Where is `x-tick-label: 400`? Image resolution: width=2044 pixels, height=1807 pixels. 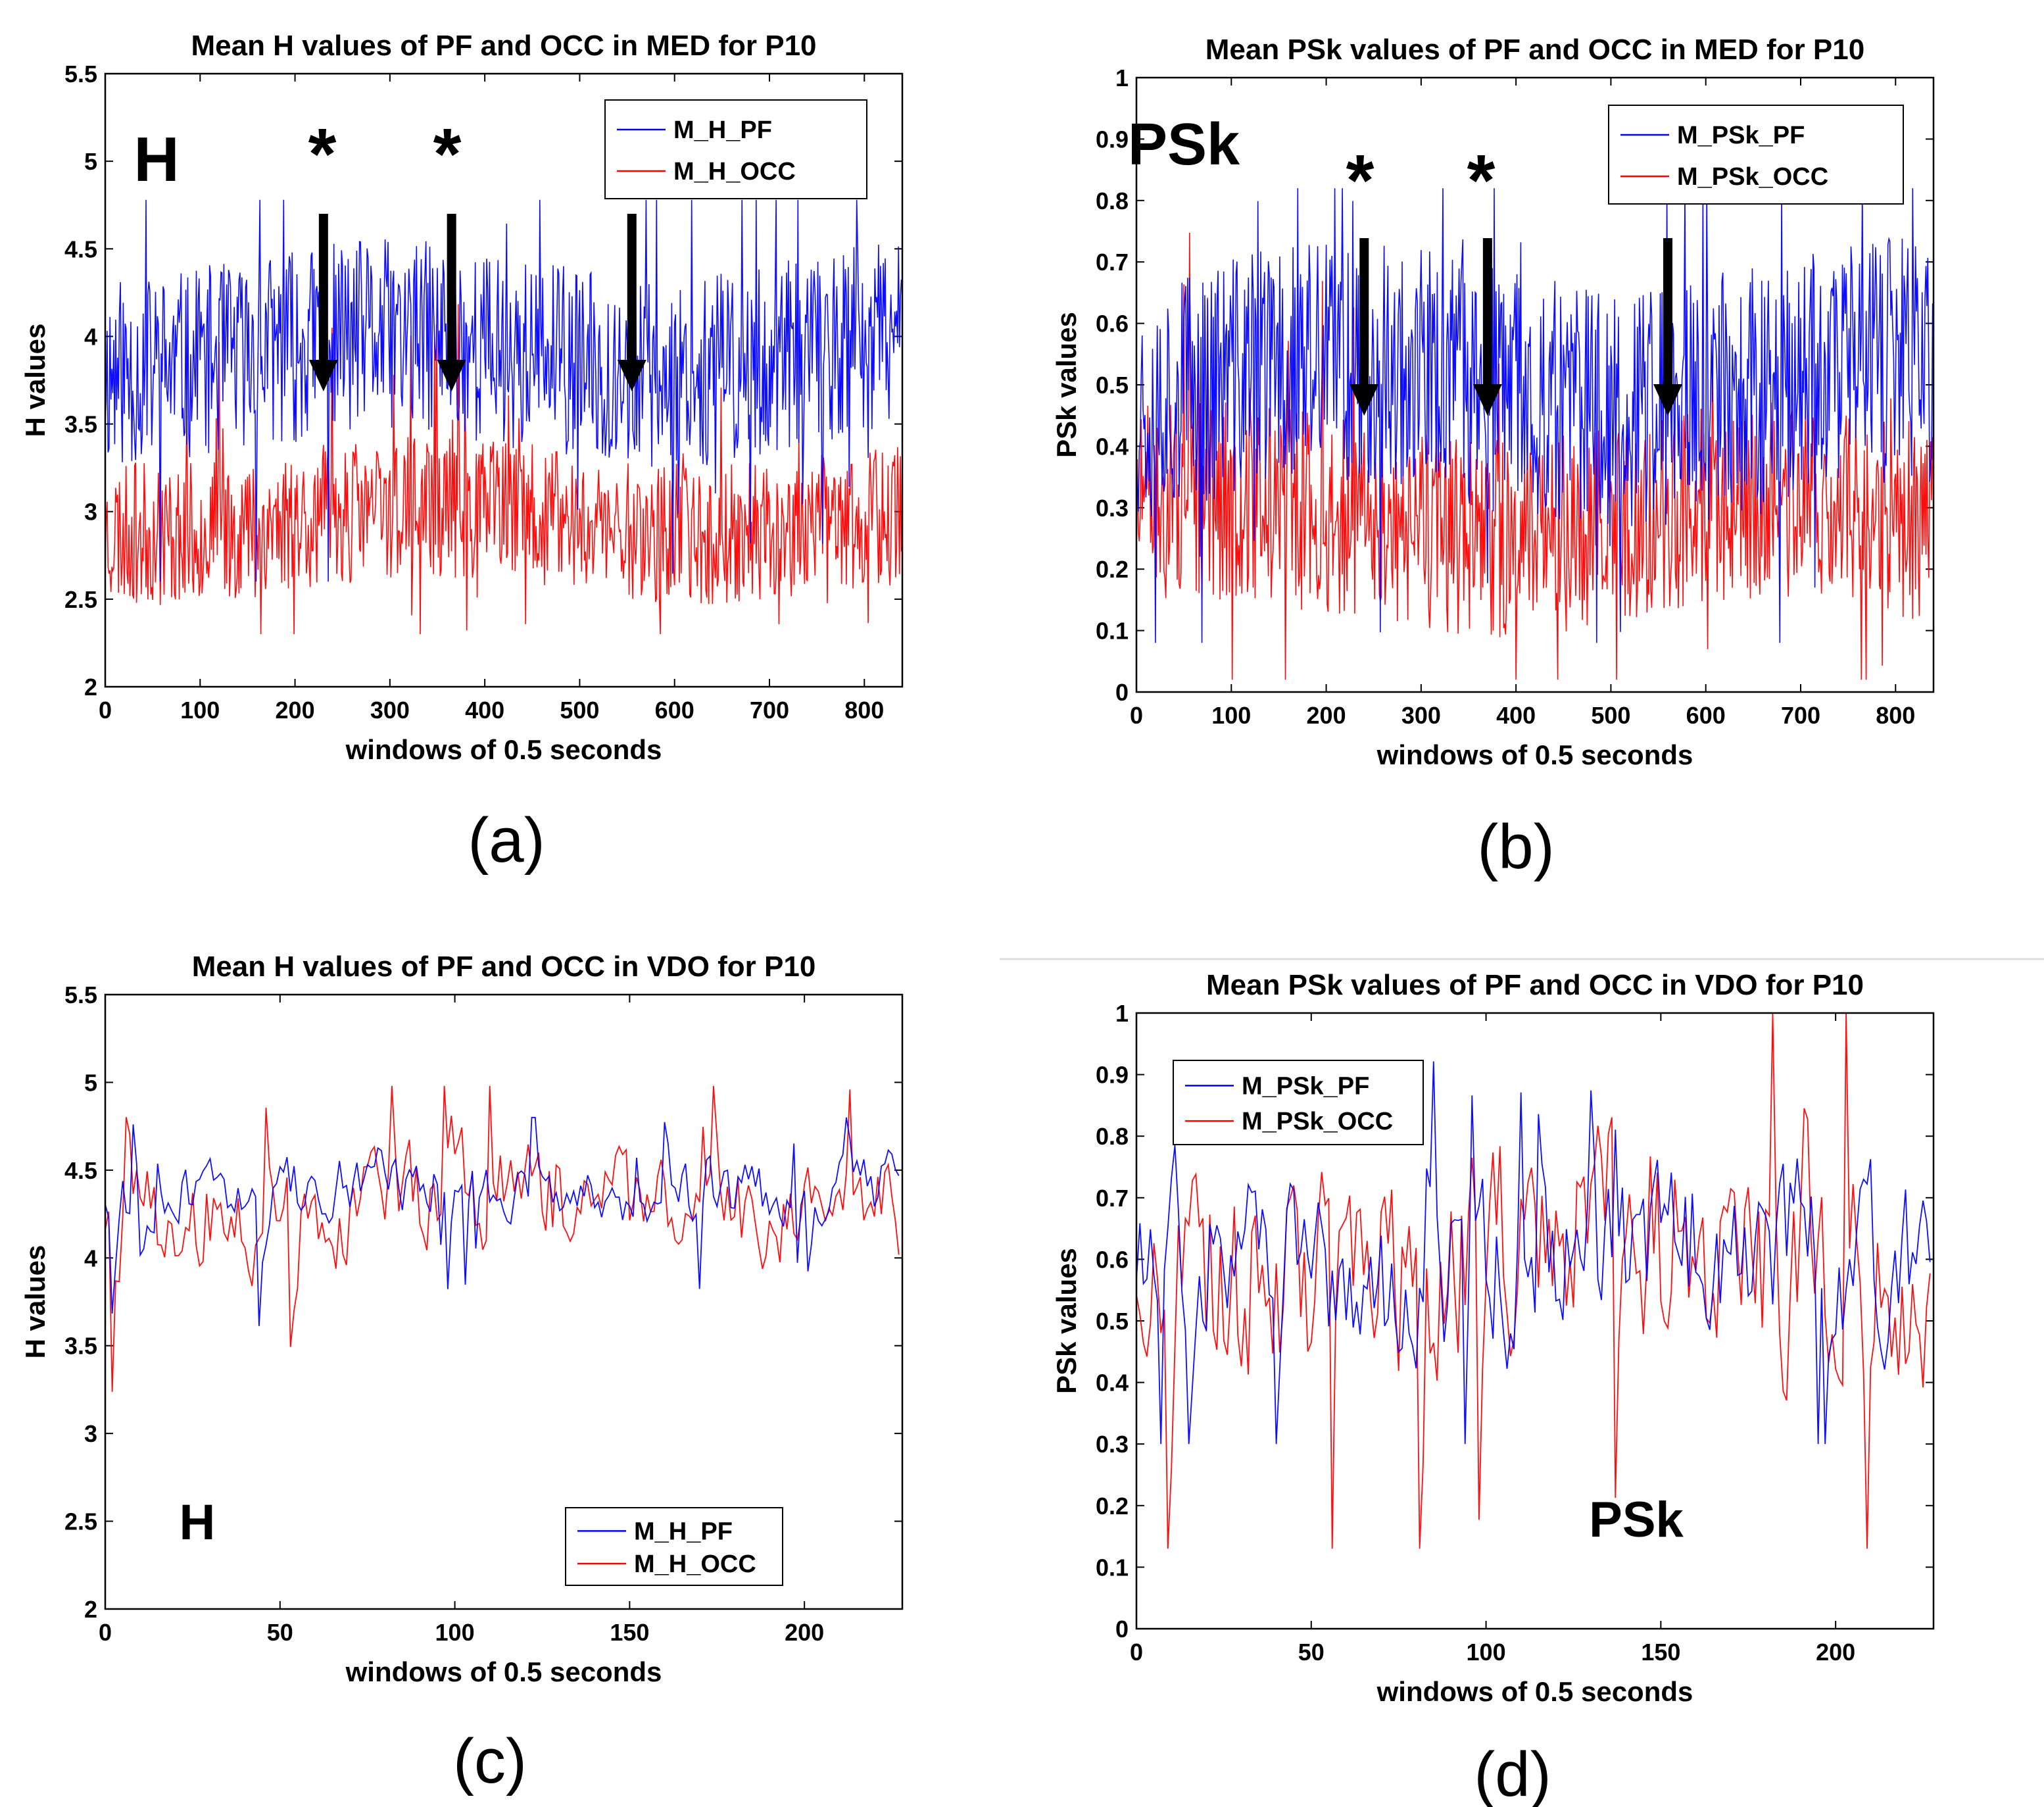
x-tick-label: 400 is located at coordinates (1516, 715).